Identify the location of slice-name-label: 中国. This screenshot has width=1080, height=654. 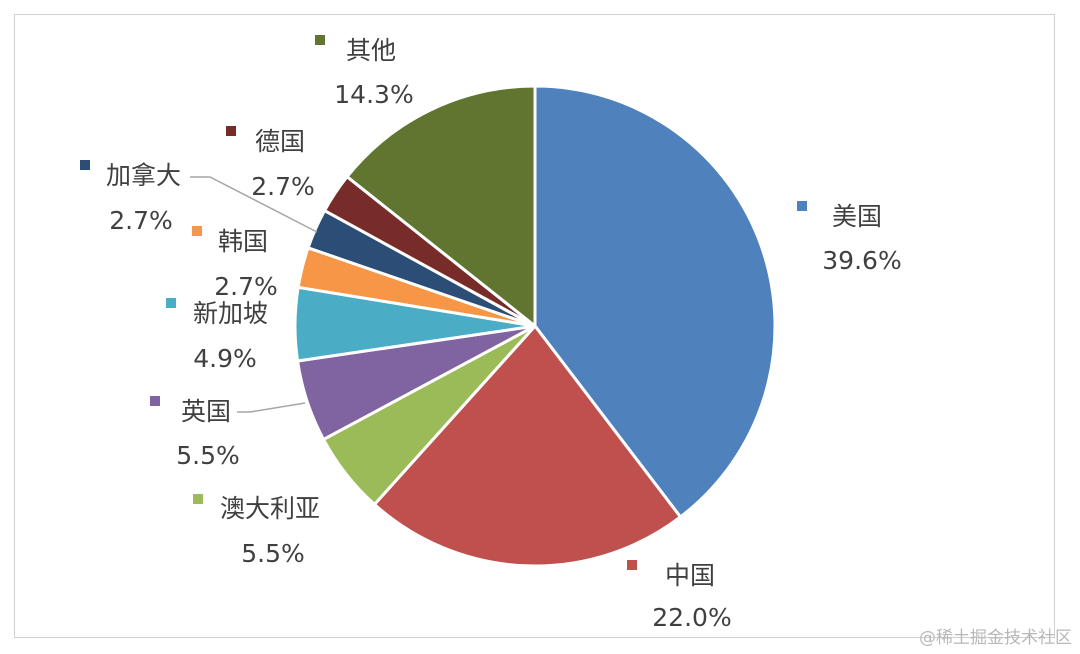
(690, 575).